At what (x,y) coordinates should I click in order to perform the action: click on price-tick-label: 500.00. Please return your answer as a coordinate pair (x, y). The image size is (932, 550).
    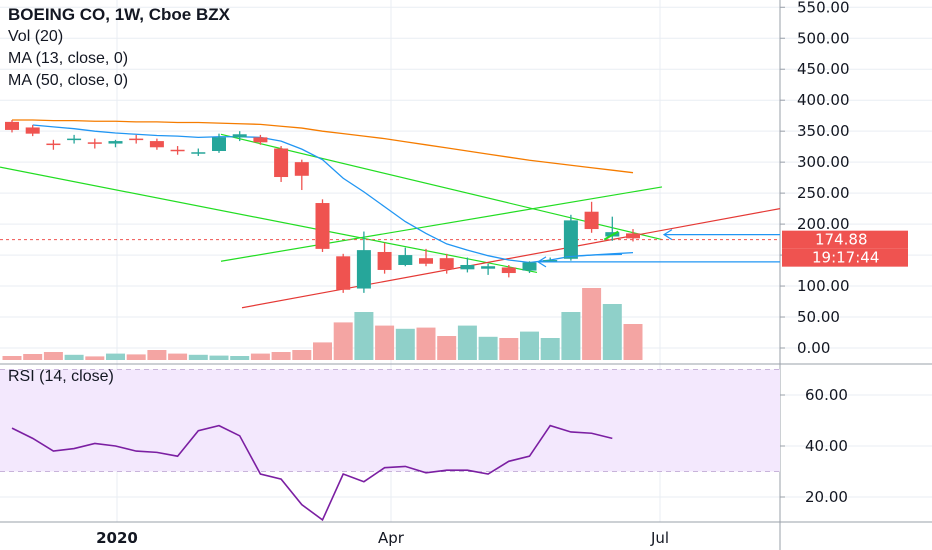
    Looking at the image, I should click on (823, 38).